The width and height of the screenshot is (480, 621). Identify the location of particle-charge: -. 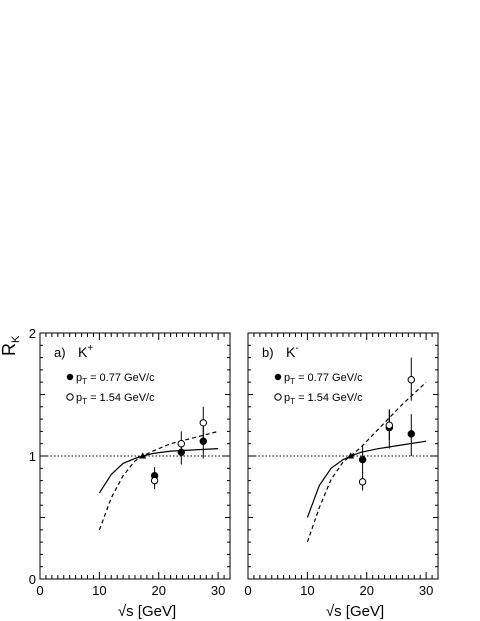
(296, 348).